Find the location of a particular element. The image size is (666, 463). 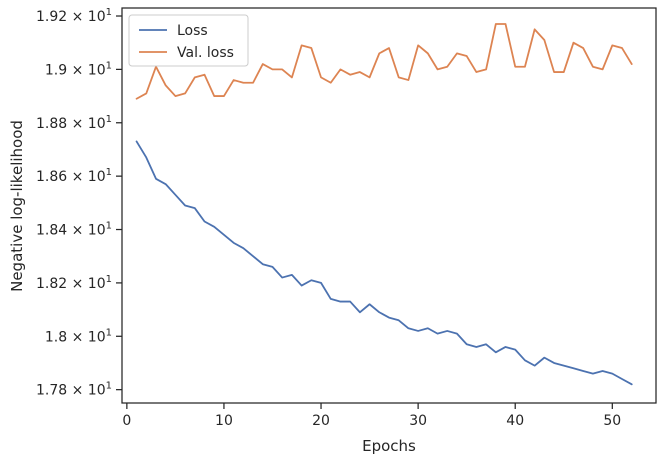

y-tick-label: 1.82 × 10¹ is located at coordinates (74, 283).